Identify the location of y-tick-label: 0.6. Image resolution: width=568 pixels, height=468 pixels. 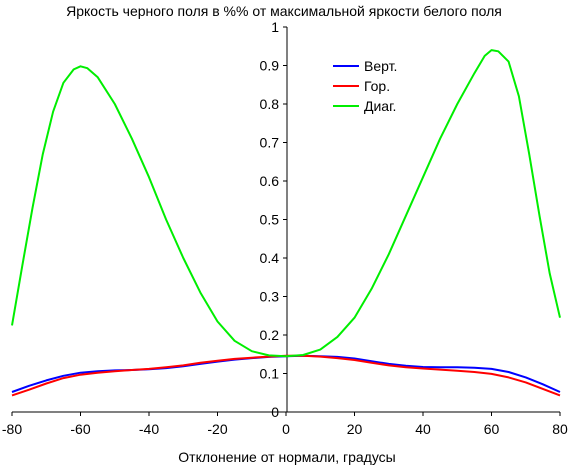
(270, 181).